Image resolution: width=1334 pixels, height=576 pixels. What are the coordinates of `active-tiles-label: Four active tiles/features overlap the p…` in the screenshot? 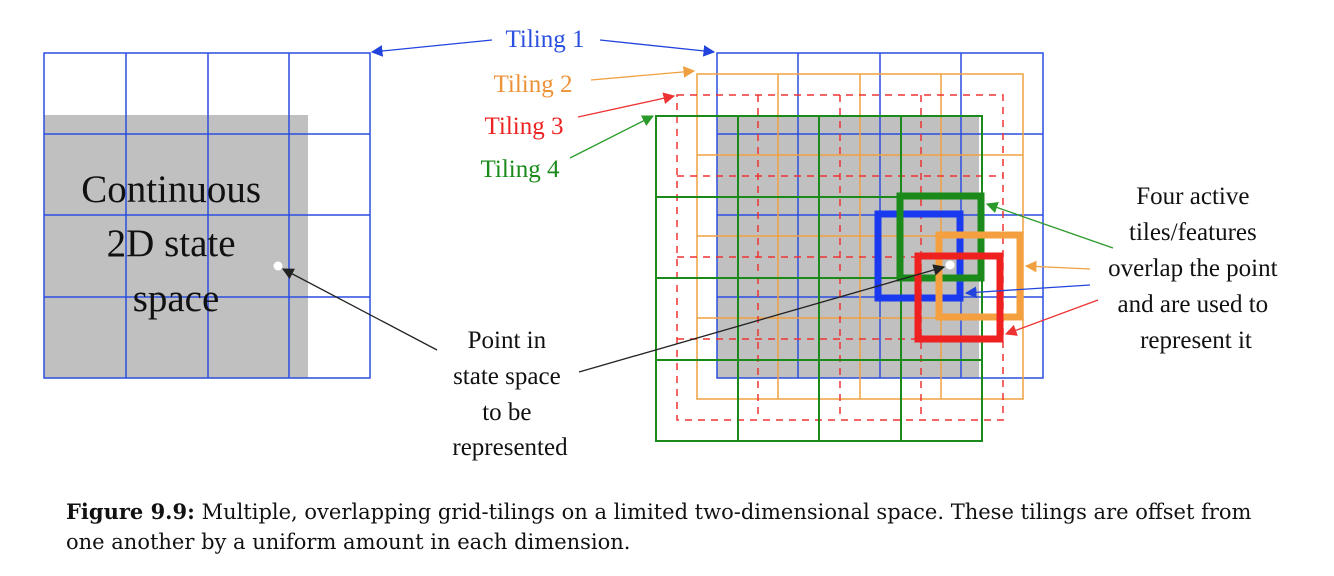 It's located at (1196, 268).